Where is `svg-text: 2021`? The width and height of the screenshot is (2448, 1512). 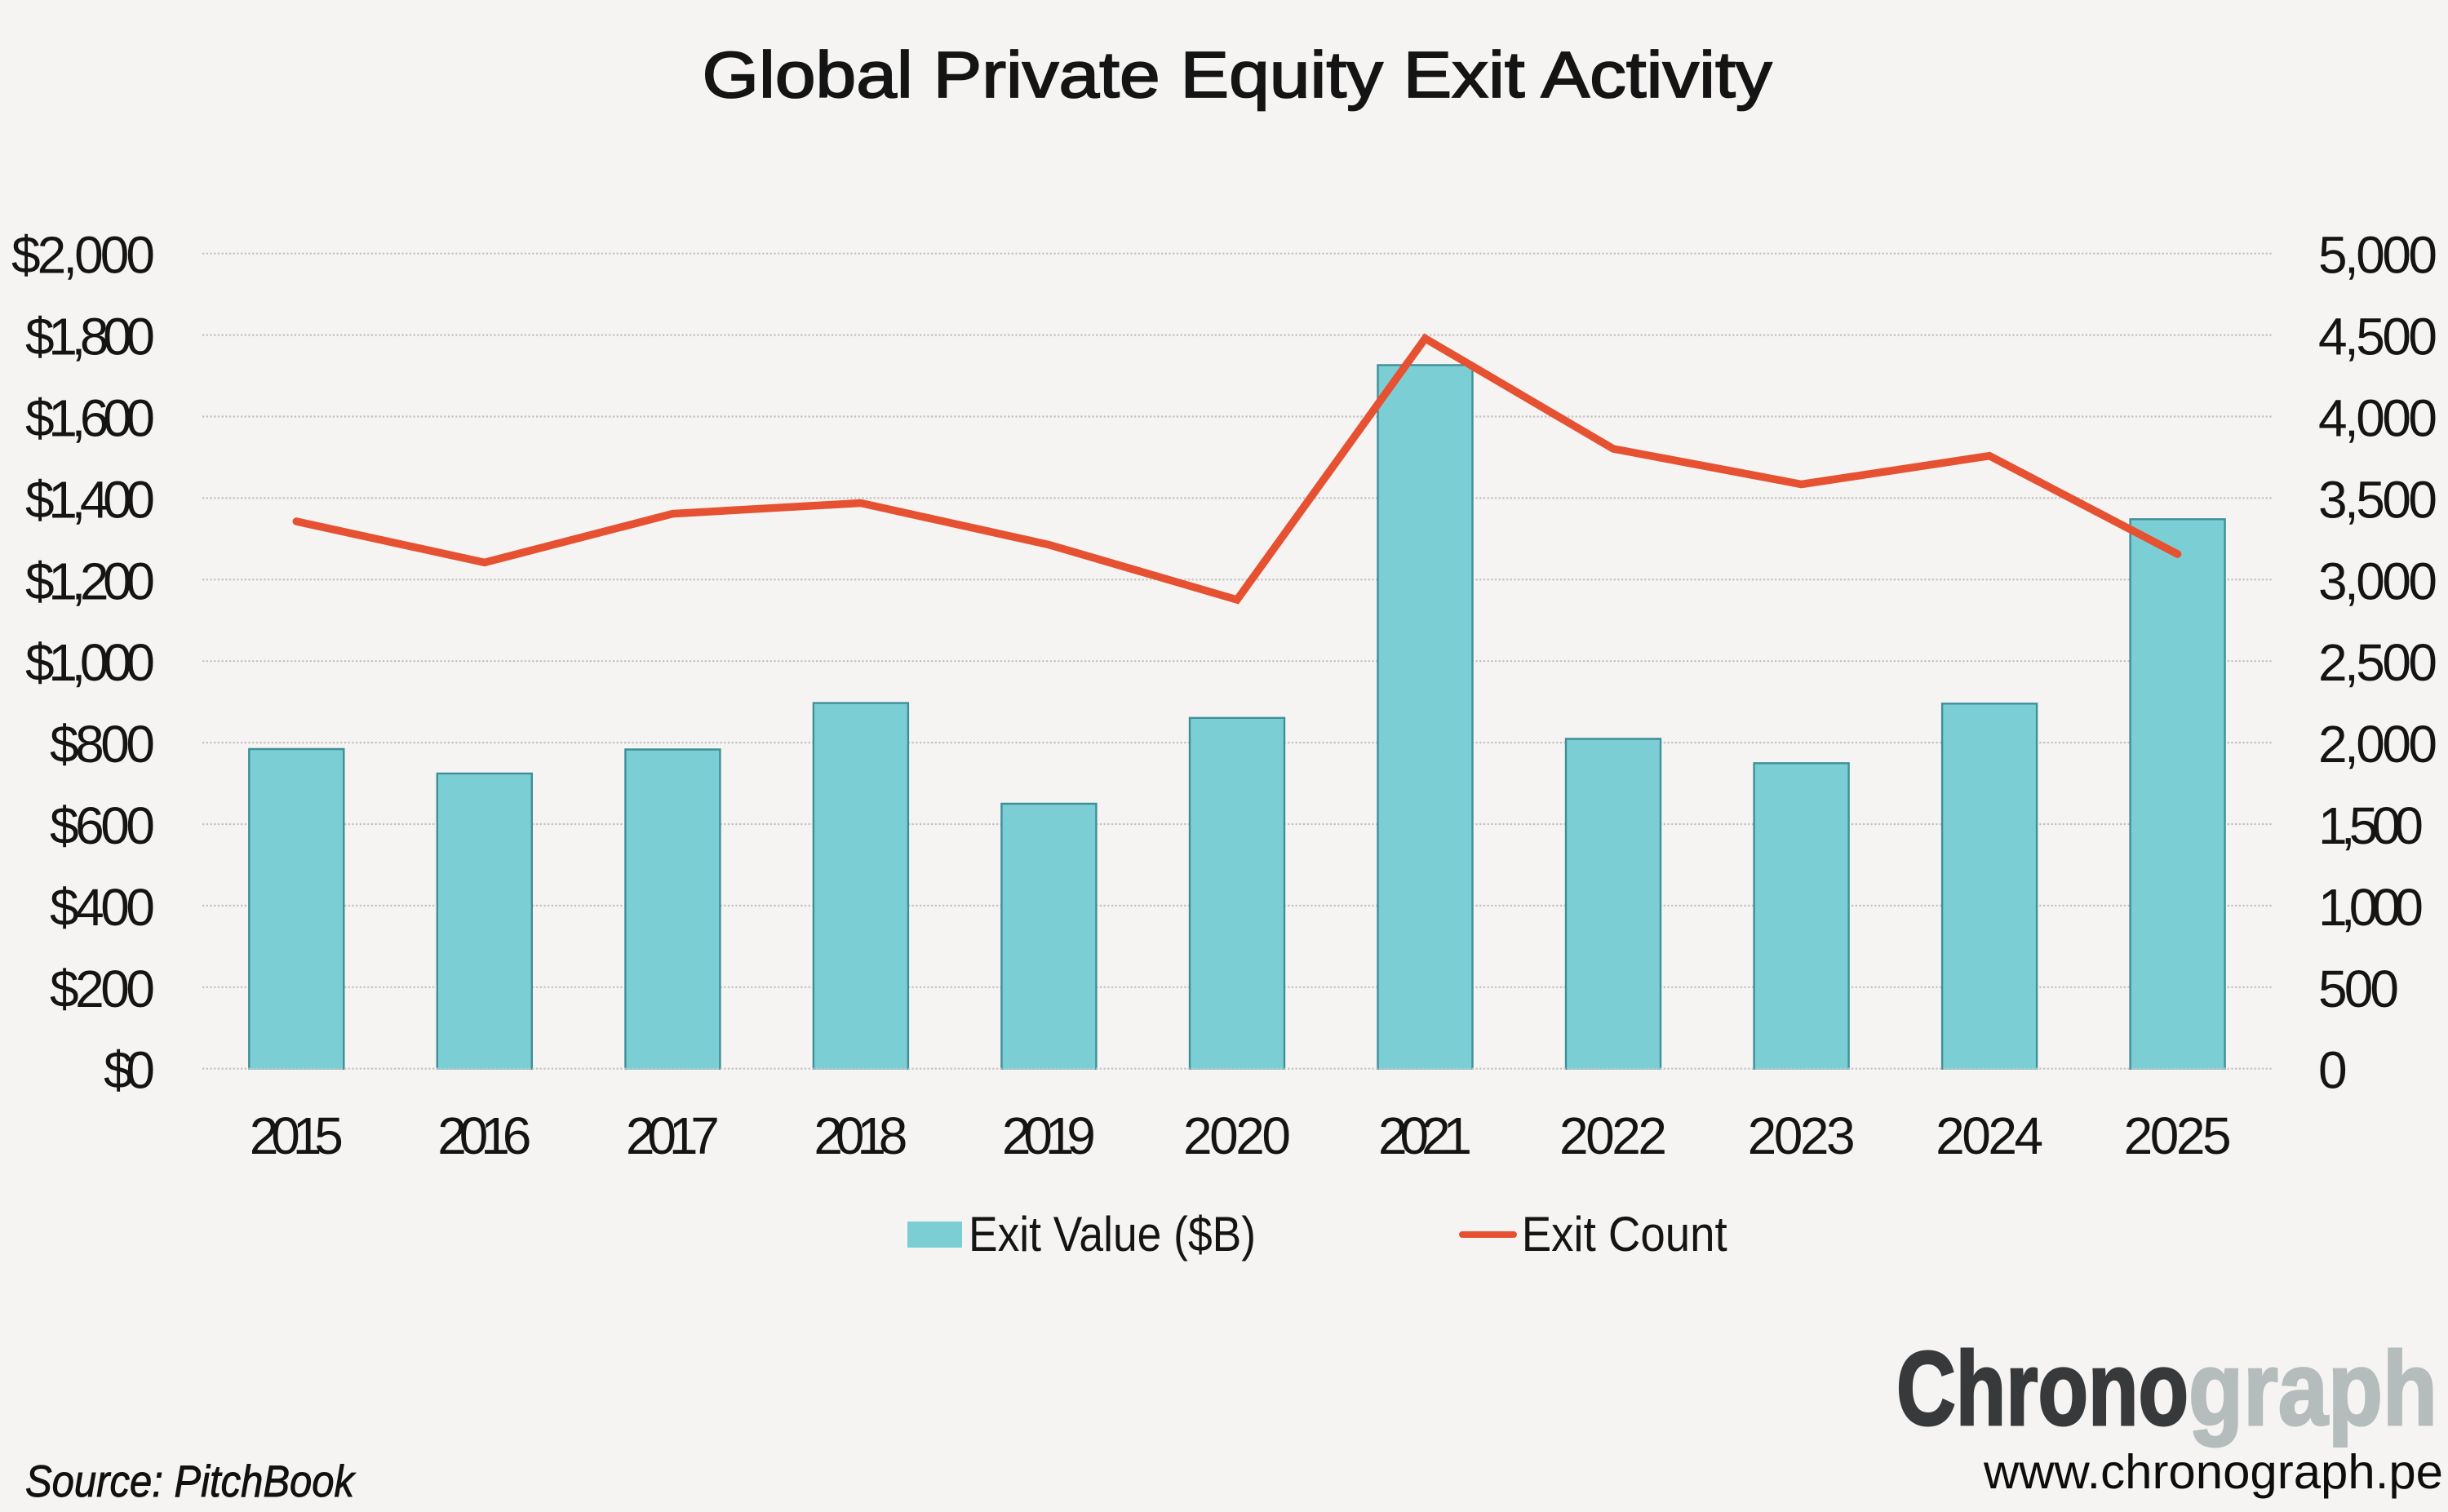
svg-text: 2021 is located at coordinates (1425, 1135).